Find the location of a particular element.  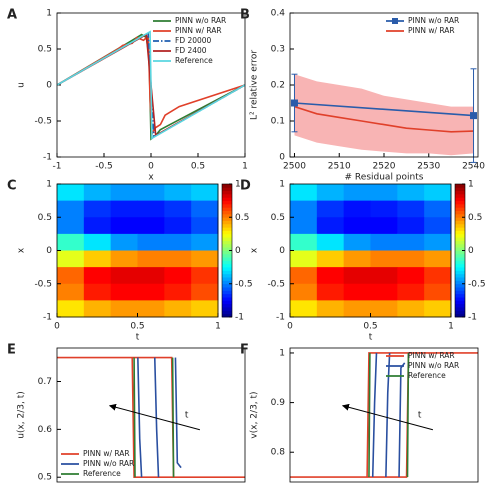

colorbar-tick-label: 1 is located at coordinates (471, 185).